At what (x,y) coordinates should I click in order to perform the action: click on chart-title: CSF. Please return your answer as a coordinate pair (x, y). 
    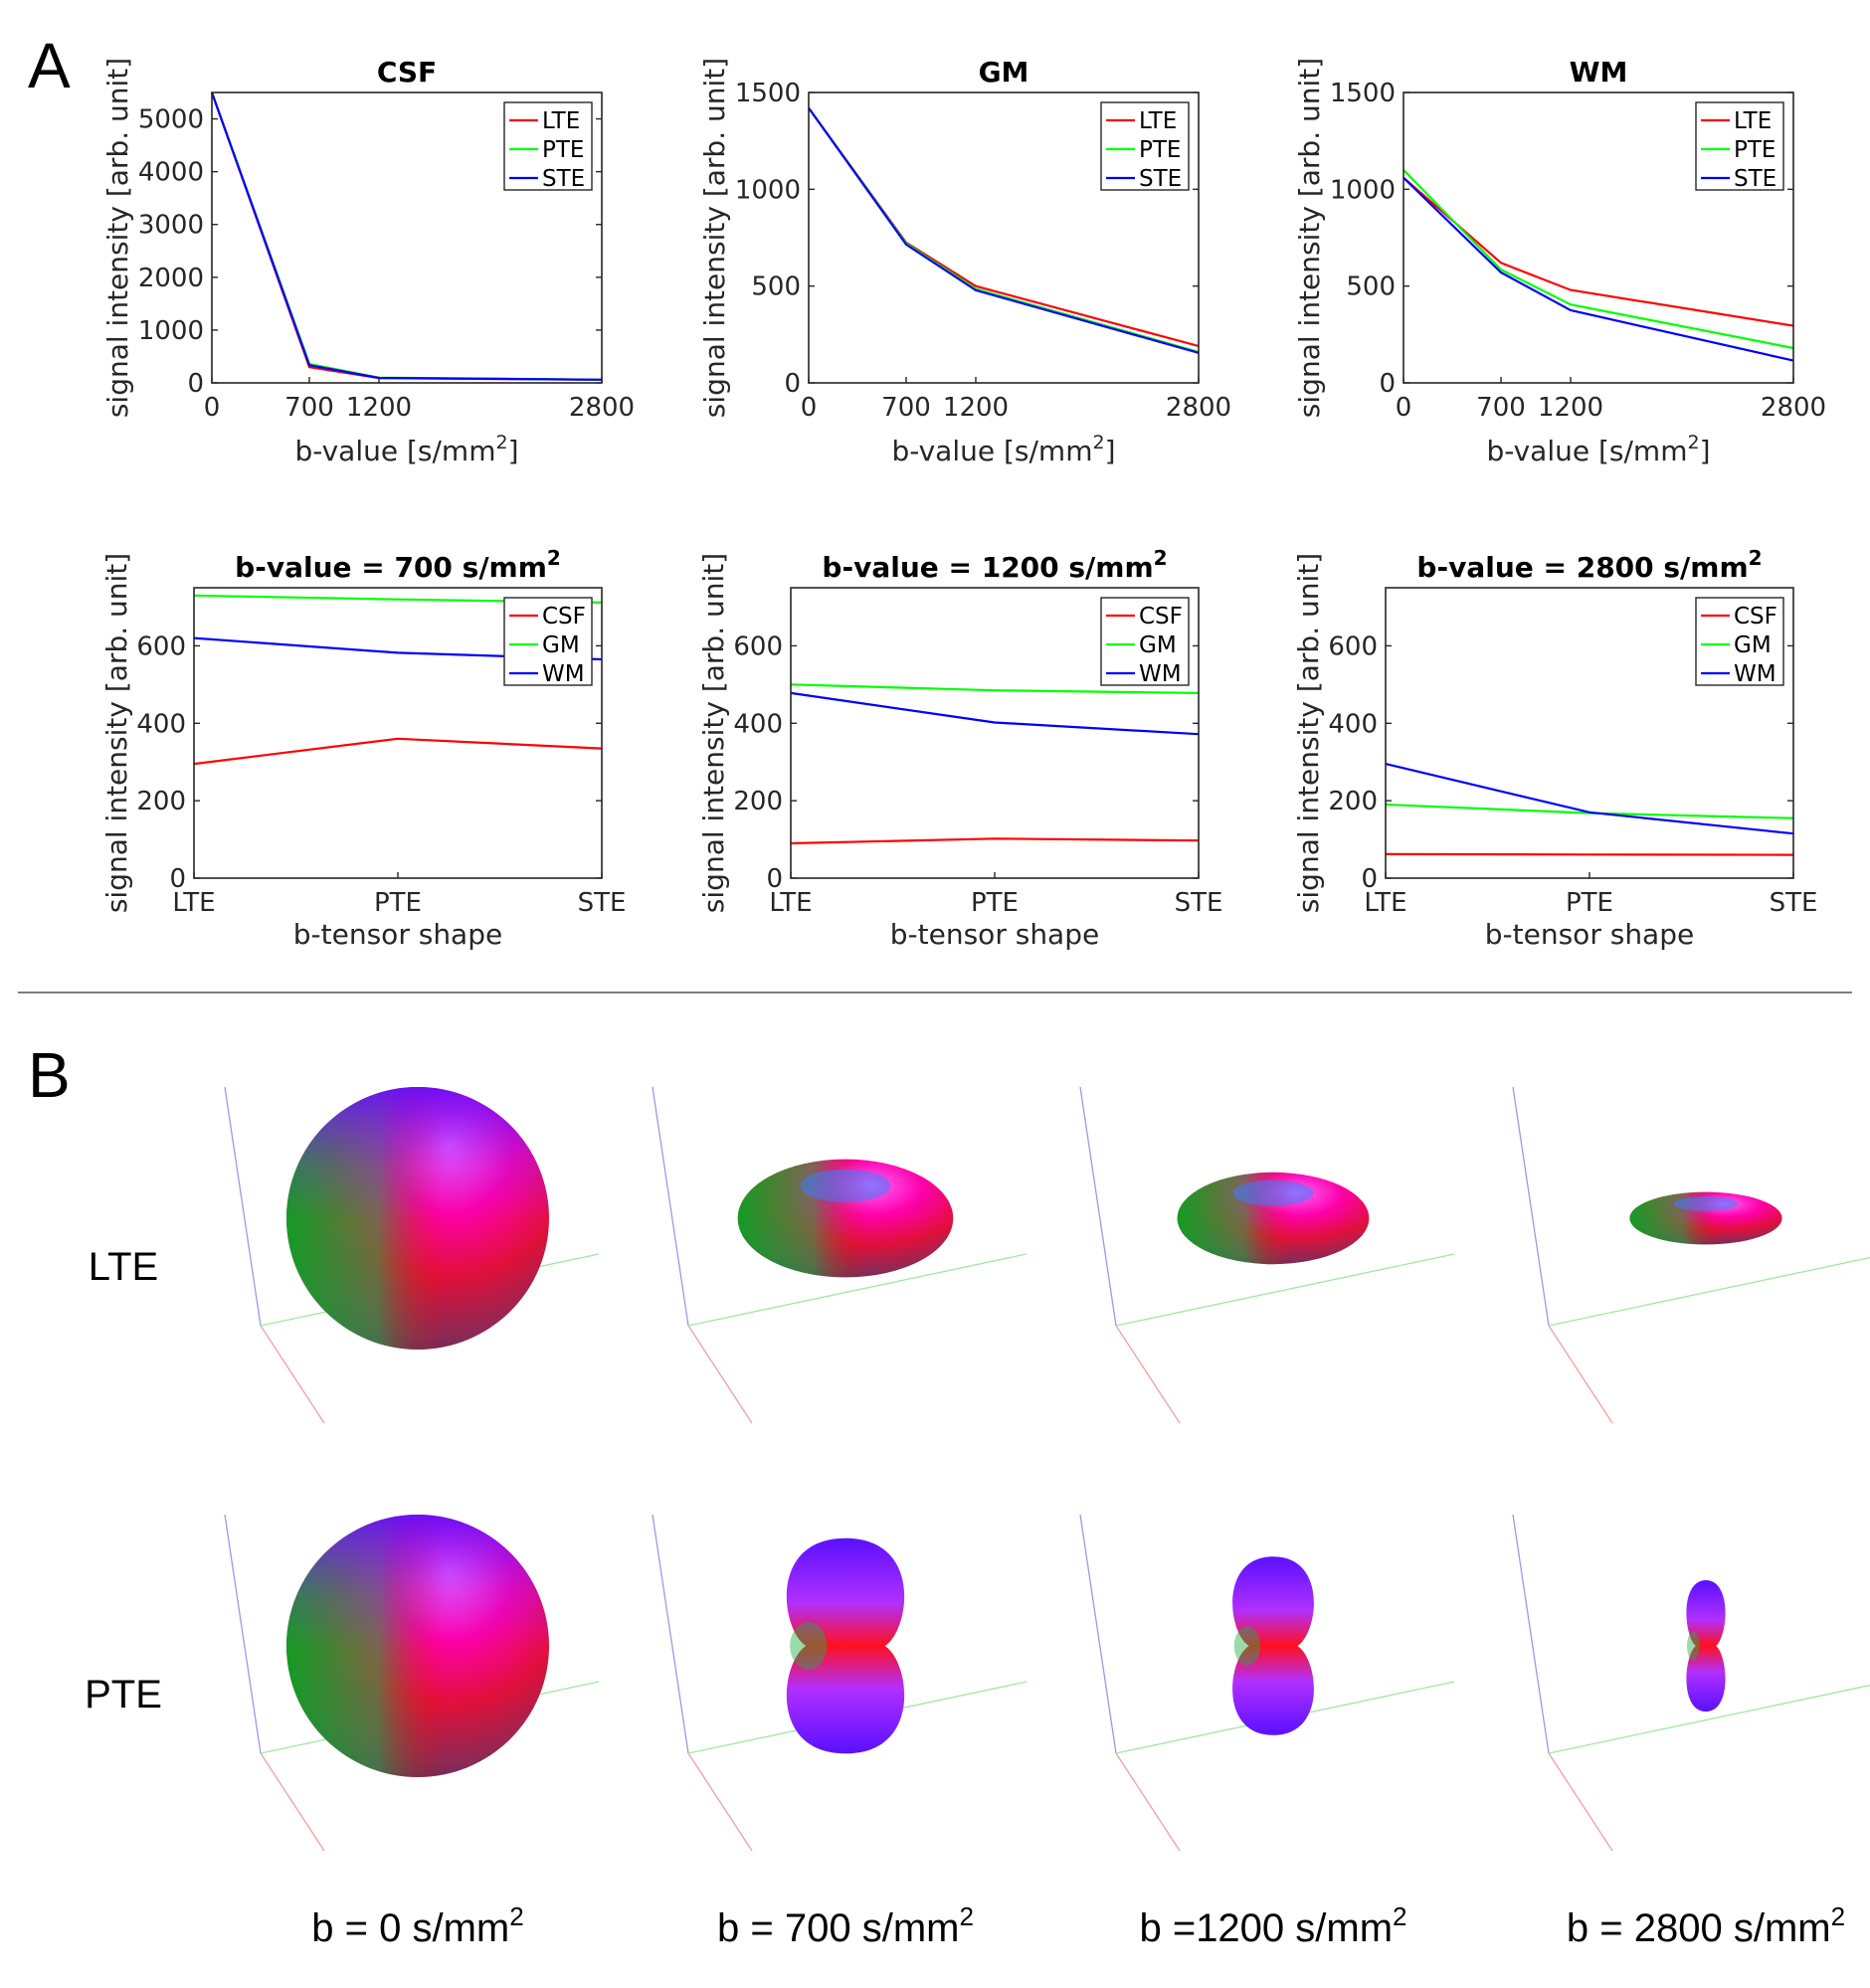
    Looking at the image, I should click on (407, 72).